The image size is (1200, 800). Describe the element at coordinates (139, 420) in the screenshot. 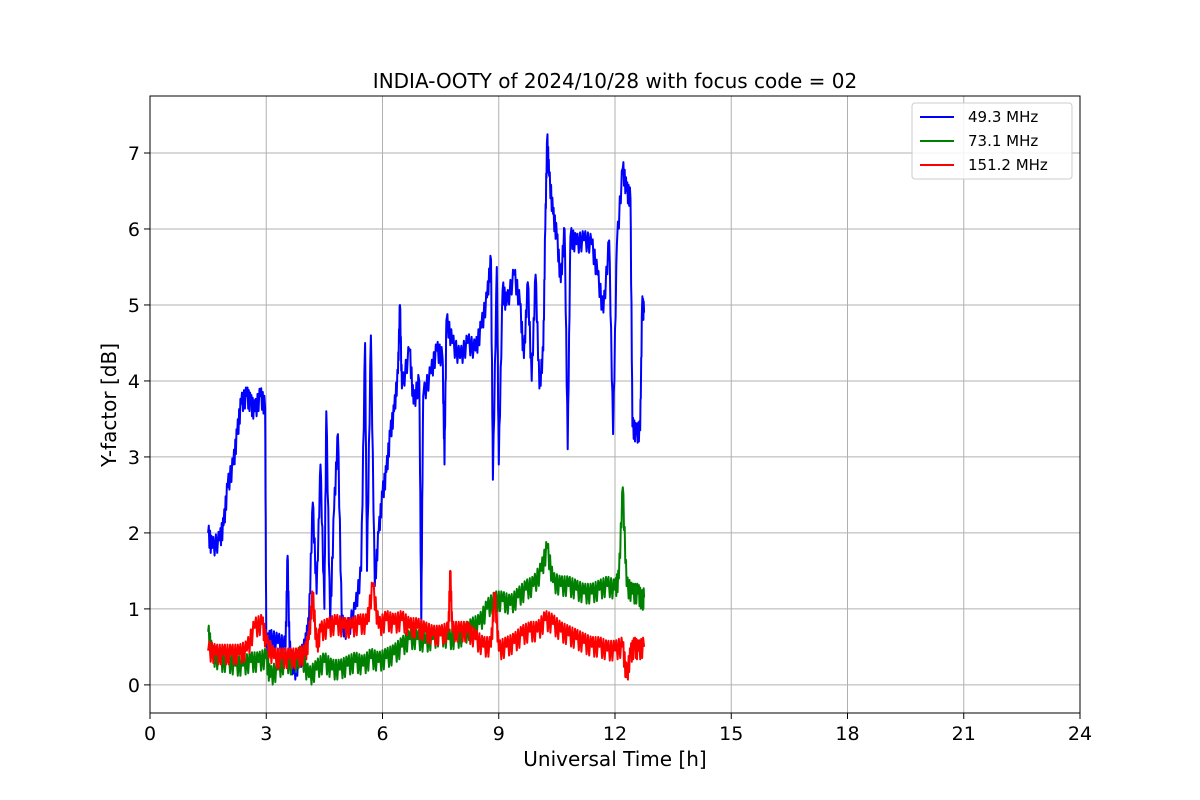

I see `y-axis-ticks: 0 1 2 3 4 5 6 7` at that location.